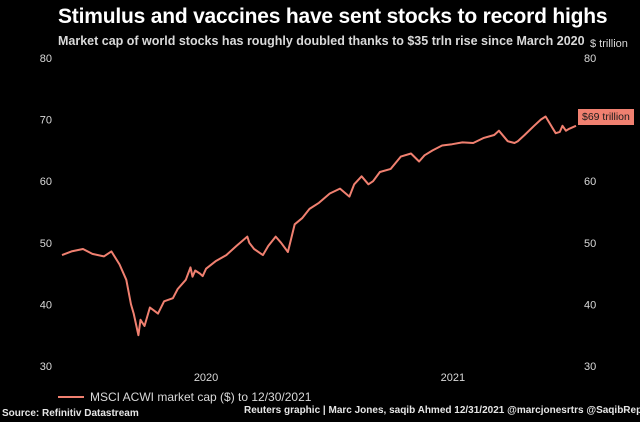 The height and width of the screenshot is (422, 640). Describe the element at coordinates (46, 213) in the screenshot. I see `left-y-axis: 30 40 50 60 70 80` at that location.